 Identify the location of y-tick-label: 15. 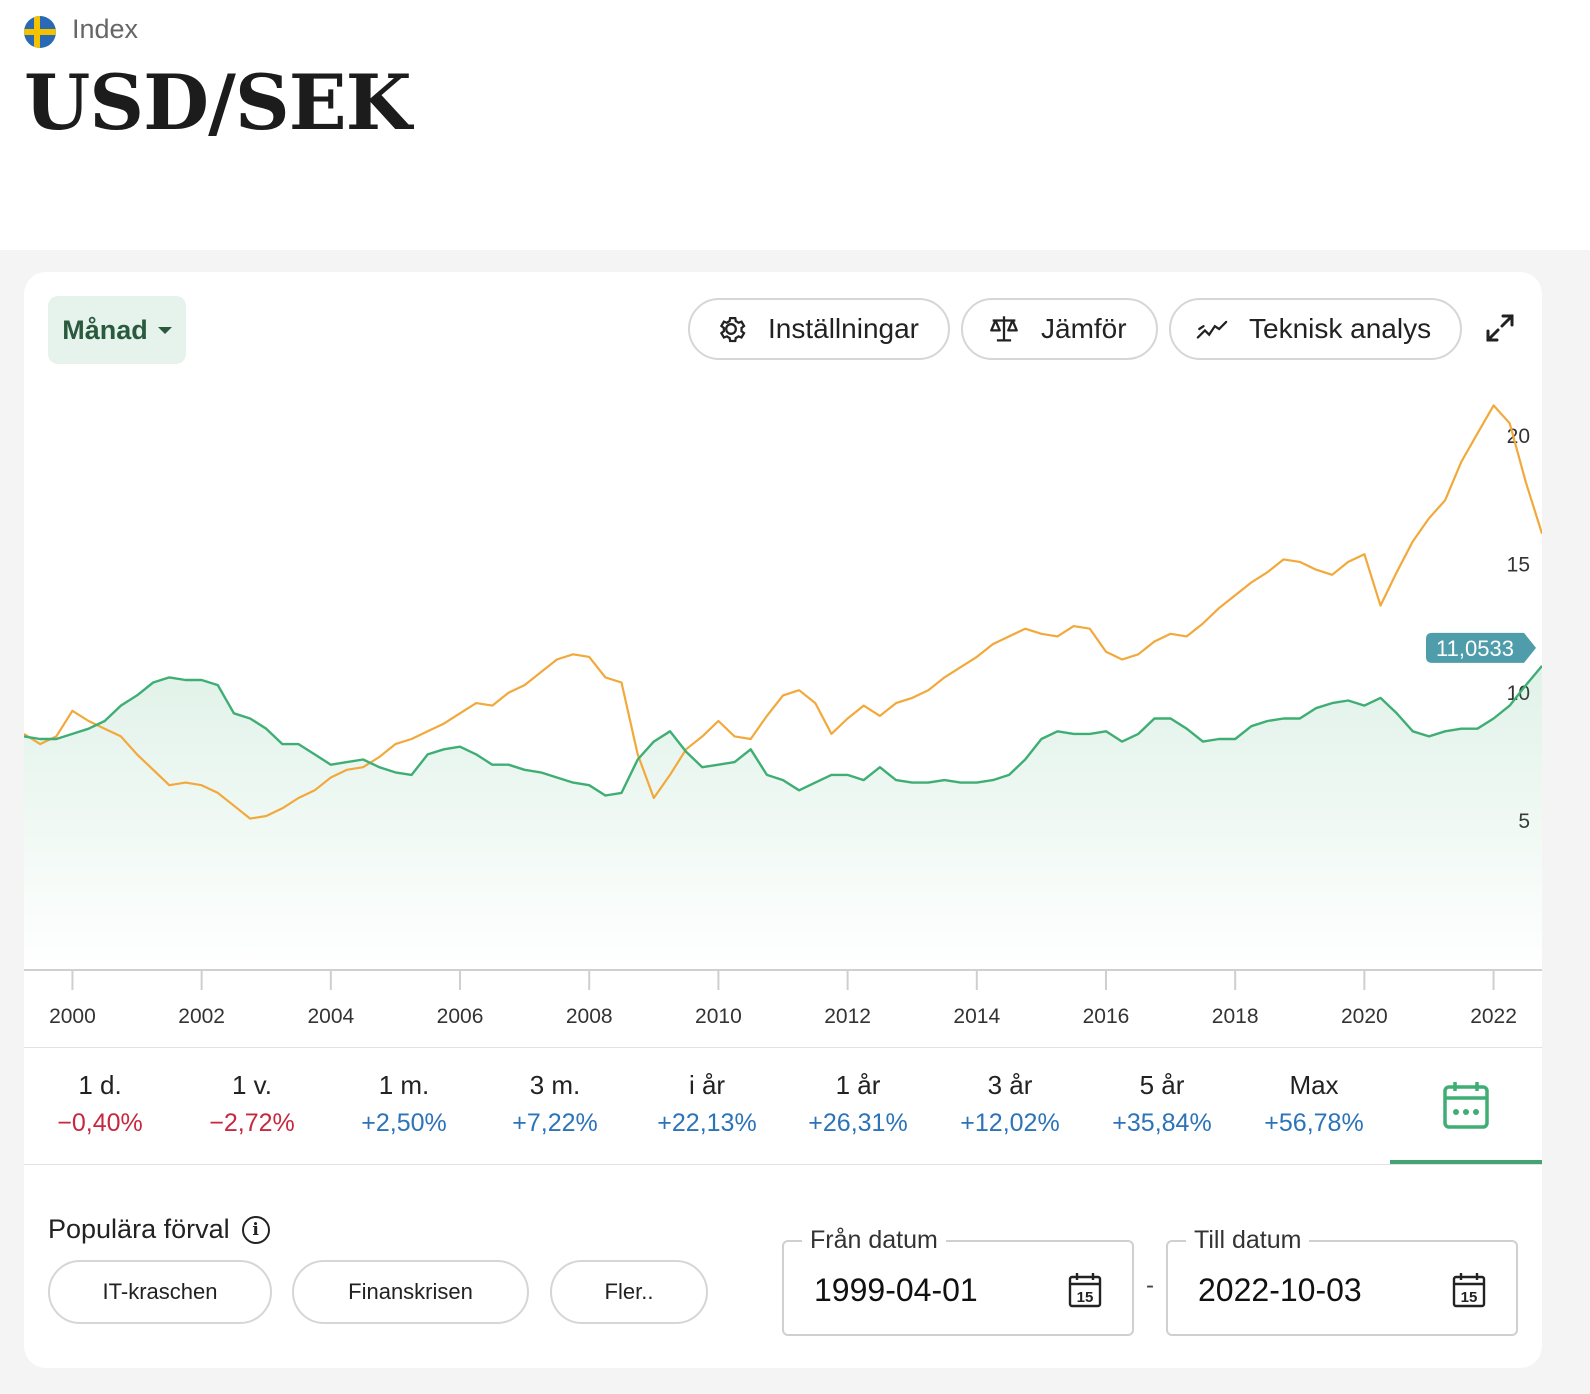
(1518, 564).